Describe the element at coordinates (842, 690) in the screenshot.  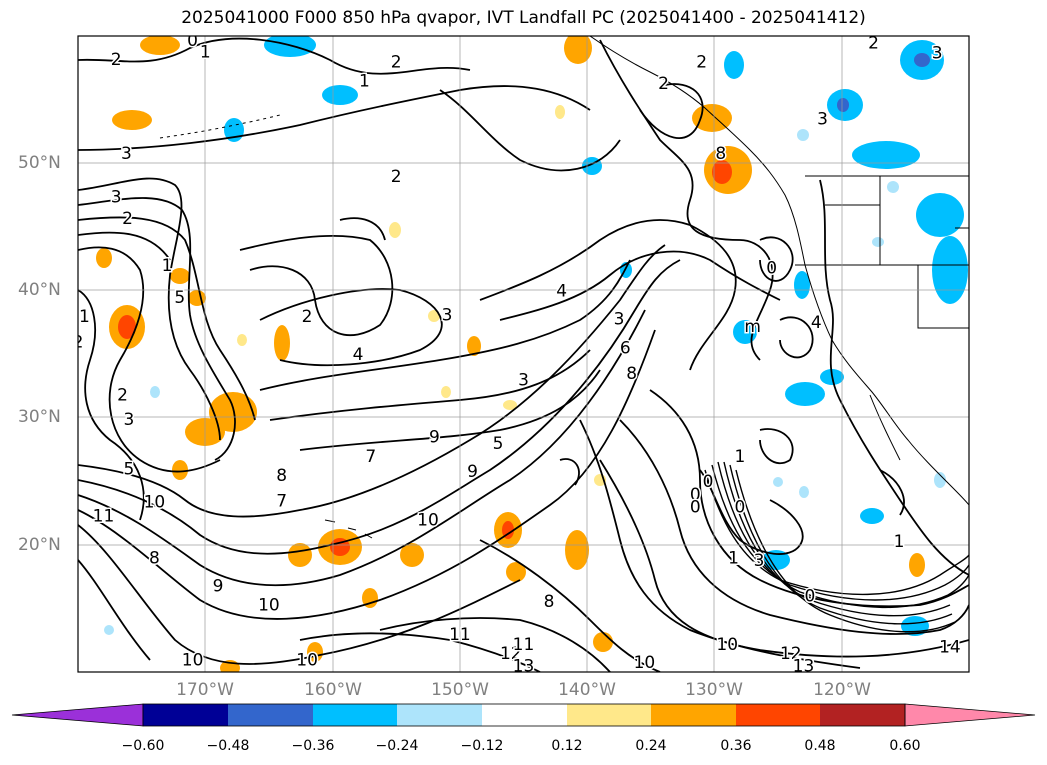
I see `lon-label-120w: 120°W` at that location.